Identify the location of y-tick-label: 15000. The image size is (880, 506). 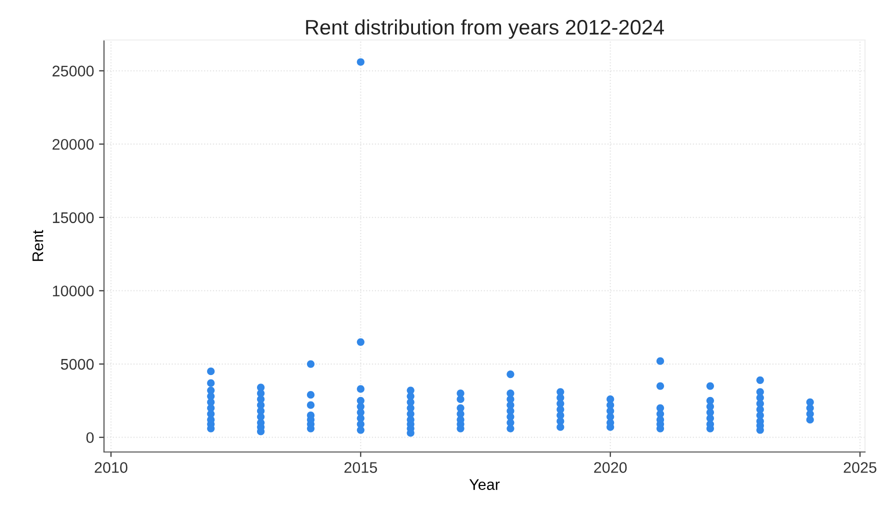
(73, 218).